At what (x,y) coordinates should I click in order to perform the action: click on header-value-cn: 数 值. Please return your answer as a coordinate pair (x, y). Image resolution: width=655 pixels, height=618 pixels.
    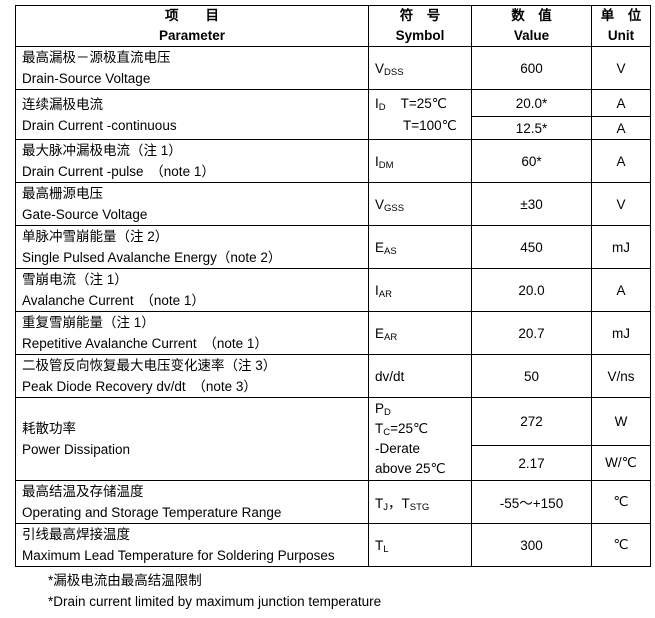
    Looking at the image, I should click on (531, 15).